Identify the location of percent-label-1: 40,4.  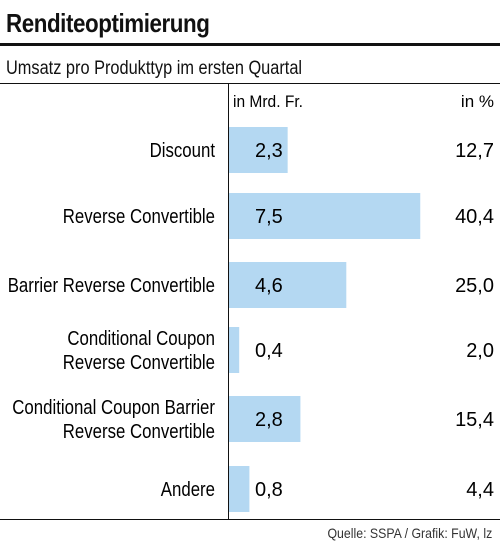
(474, 217).